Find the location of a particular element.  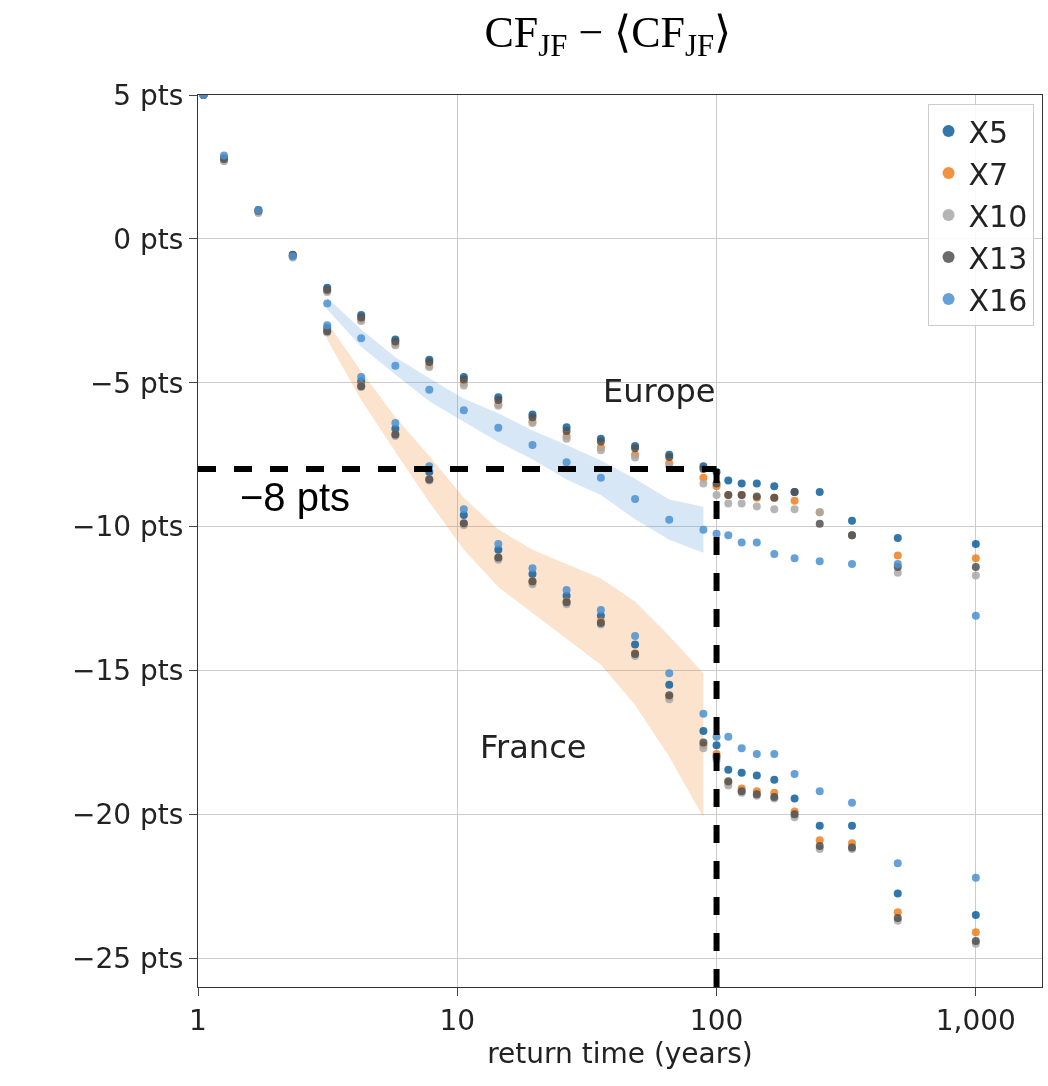

legend-label: X13 is located at coordinates (998, 258).